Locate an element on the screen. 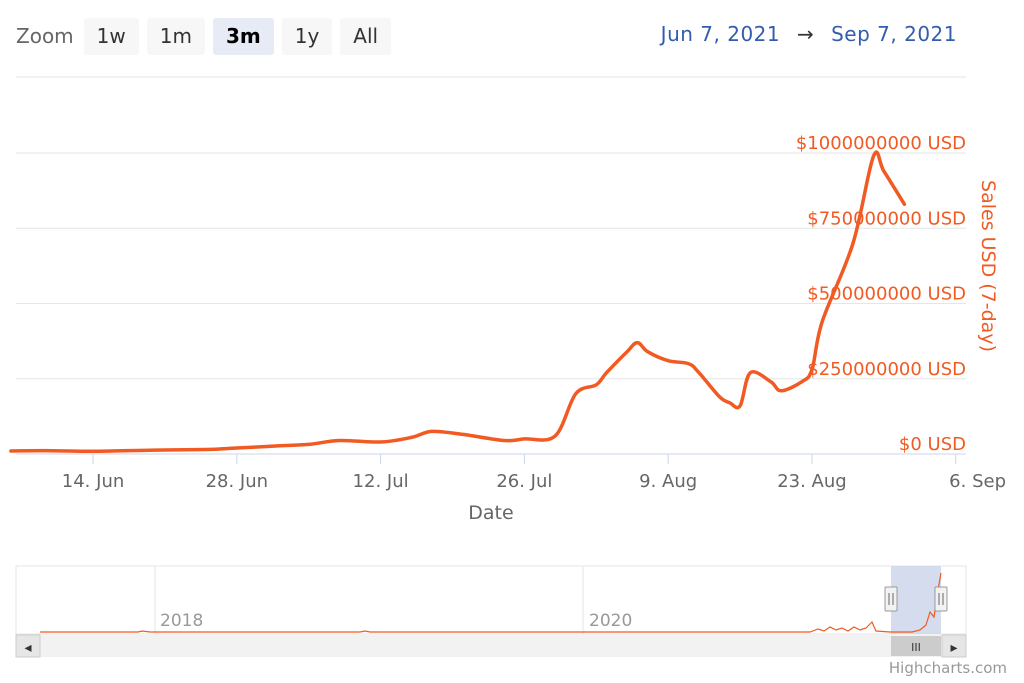 Image resolution: width=1024 pixels, height=683 pixels. navigator-selected-range is located at coordinates (916, 600).